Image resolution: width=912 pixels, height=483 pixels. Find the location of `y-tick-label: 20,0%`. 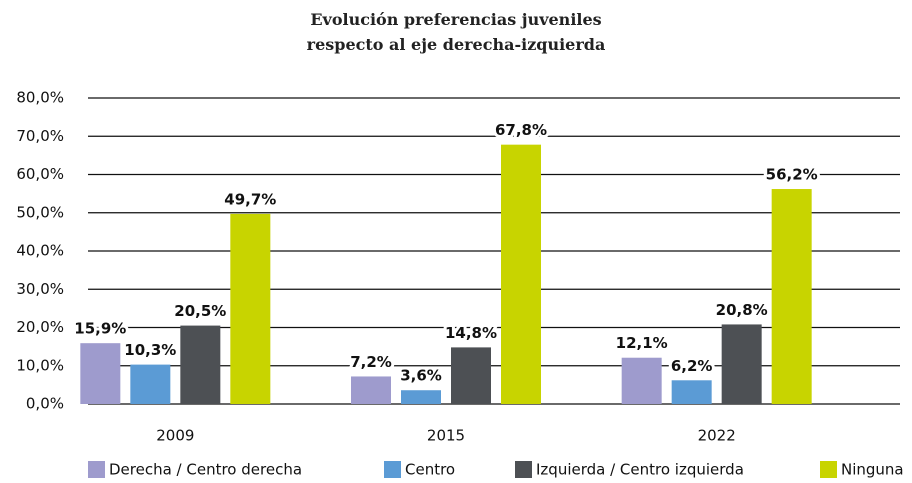

y-tick-label: 20,0% is located at coordinates (40, 327).